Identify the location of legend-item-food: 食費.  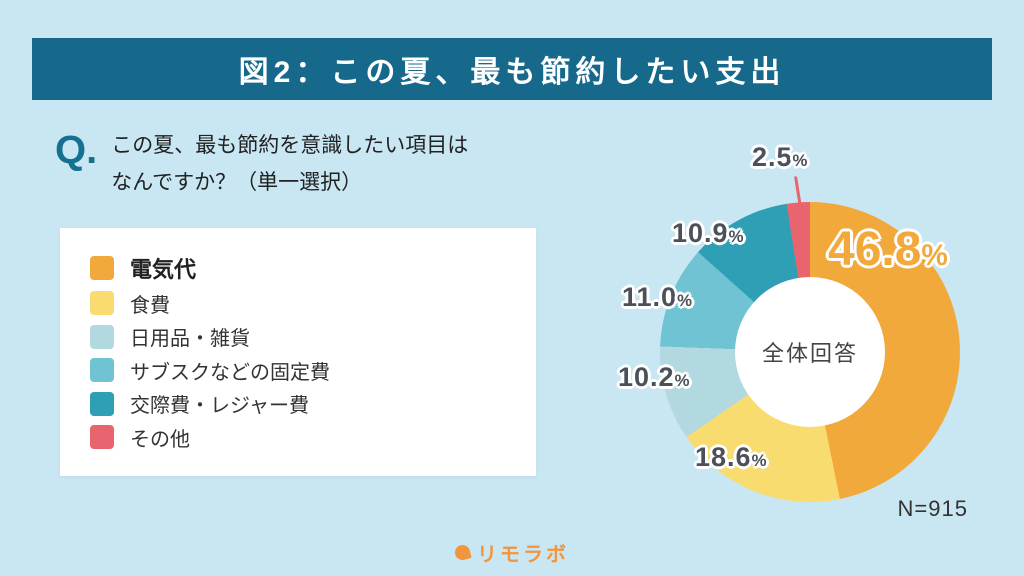
(298, 303).